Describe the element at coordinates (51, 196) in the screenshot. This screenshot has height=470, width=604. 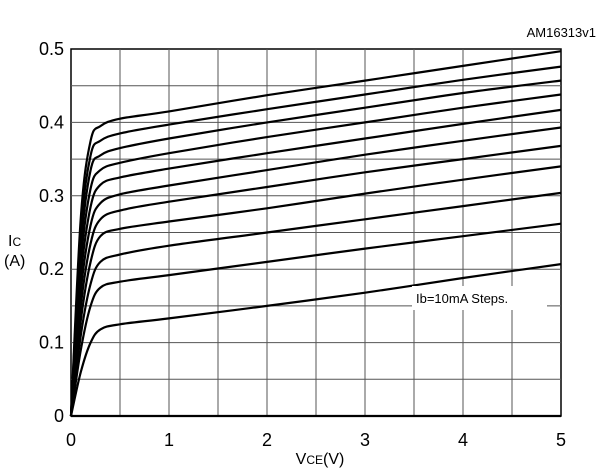
I see `y-tick-label: 0.3` at that location.